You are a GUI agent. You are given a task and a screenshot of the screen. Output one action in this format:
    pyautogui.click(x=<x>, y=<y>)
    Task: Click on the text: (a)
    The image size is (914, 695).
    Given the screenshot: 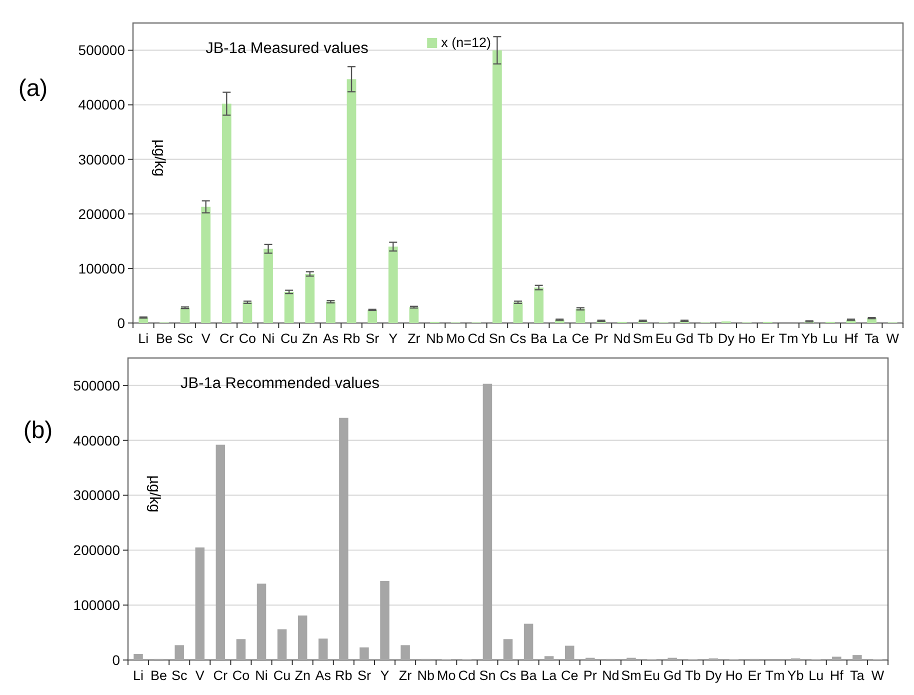 What is the action you would take?
    pyautogui.click(x=33, y=88)
    